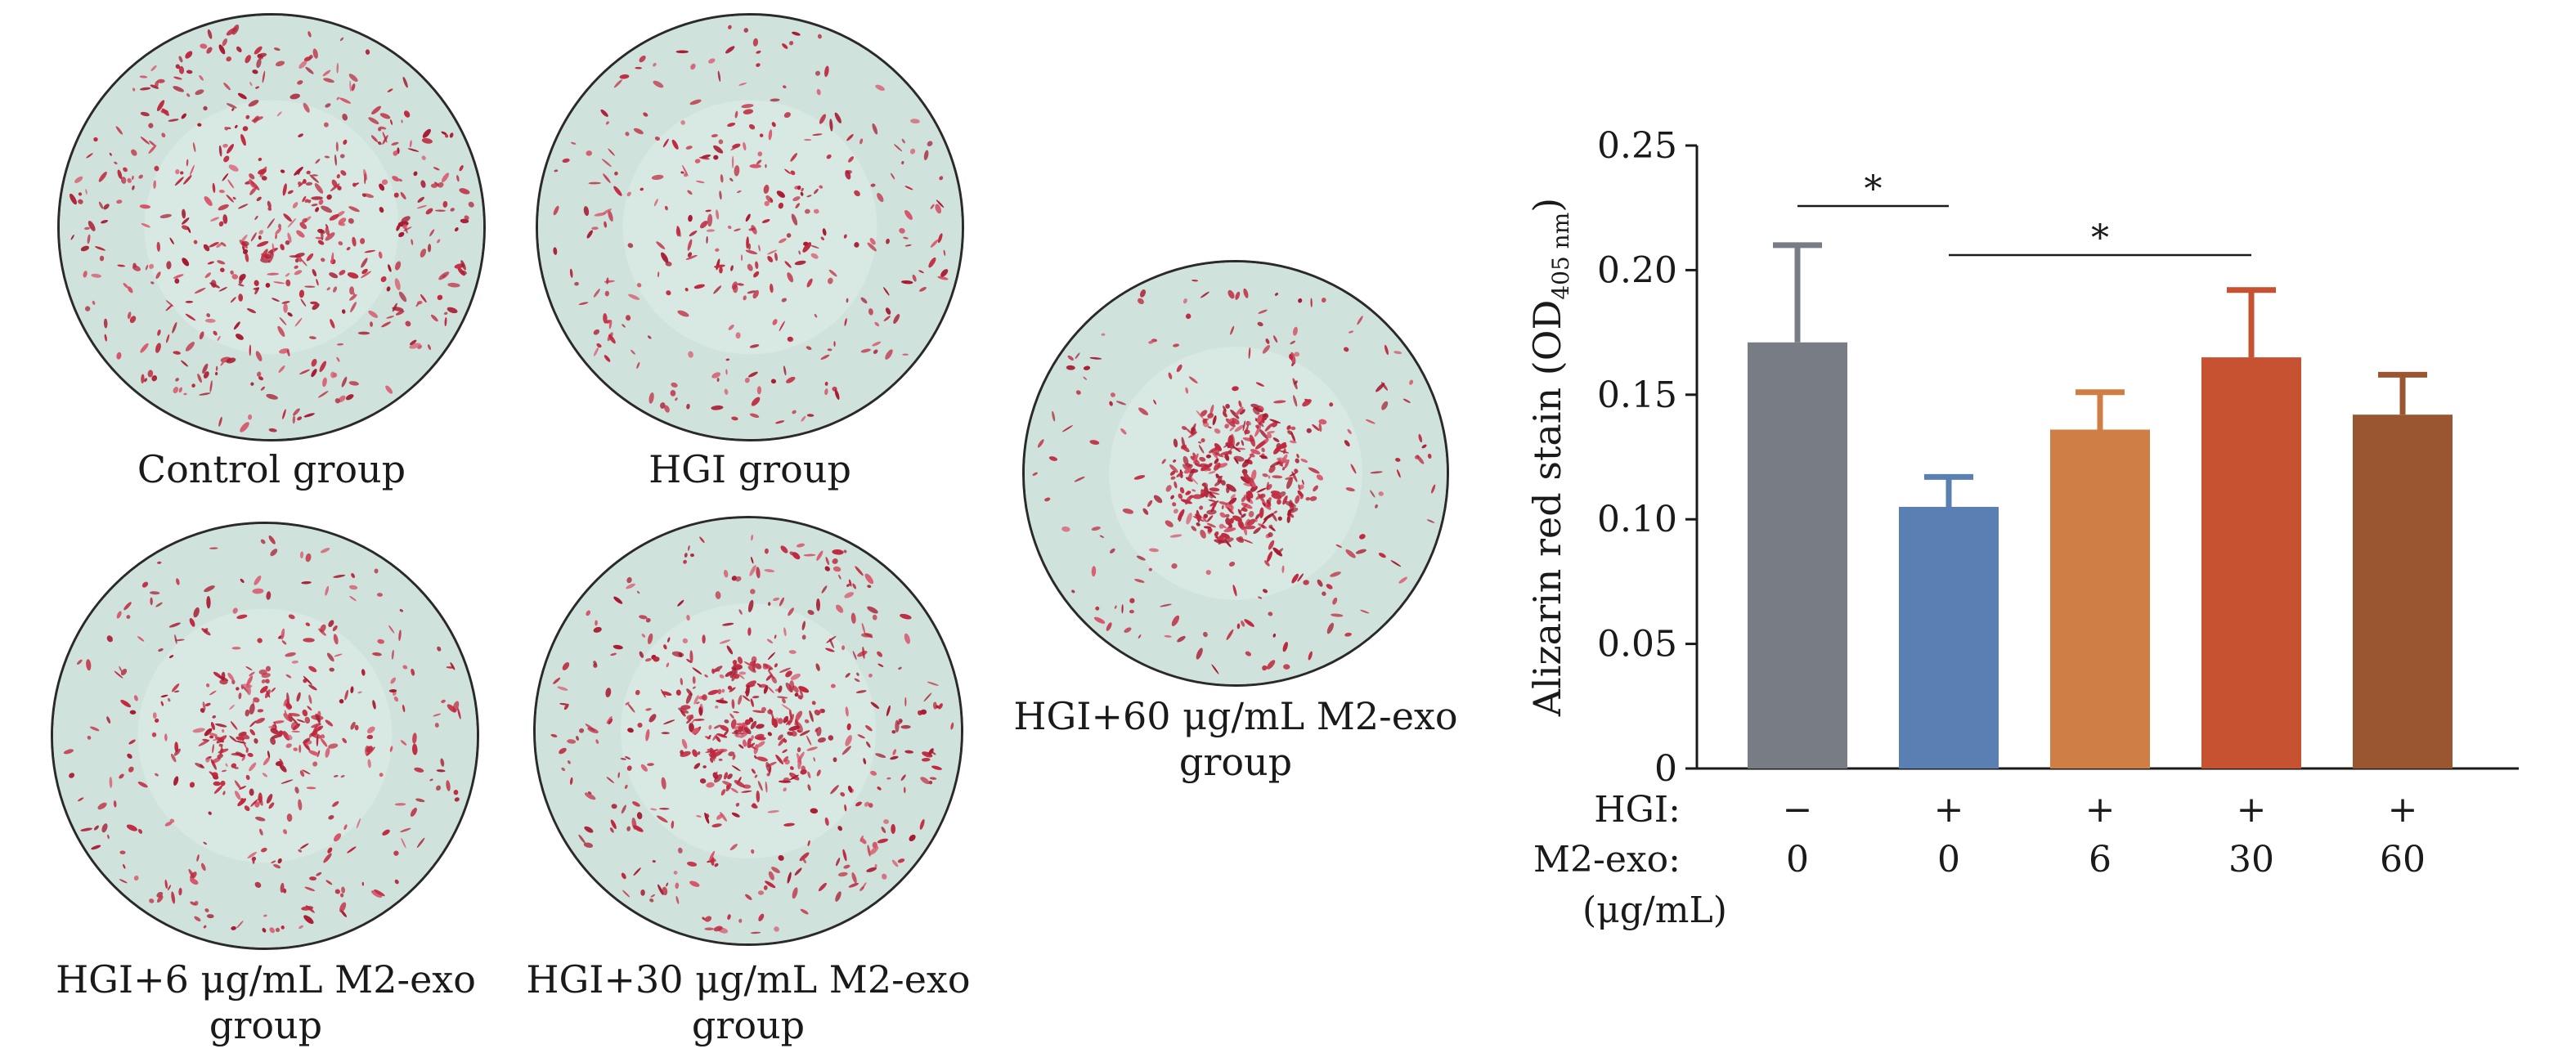 The height and width of the screenshot is (1062, 2576). What do you see at coordinates (1798, 810) in the screenshot?
I see `row-value-hgi: −` at bounding box center [1798, 810].